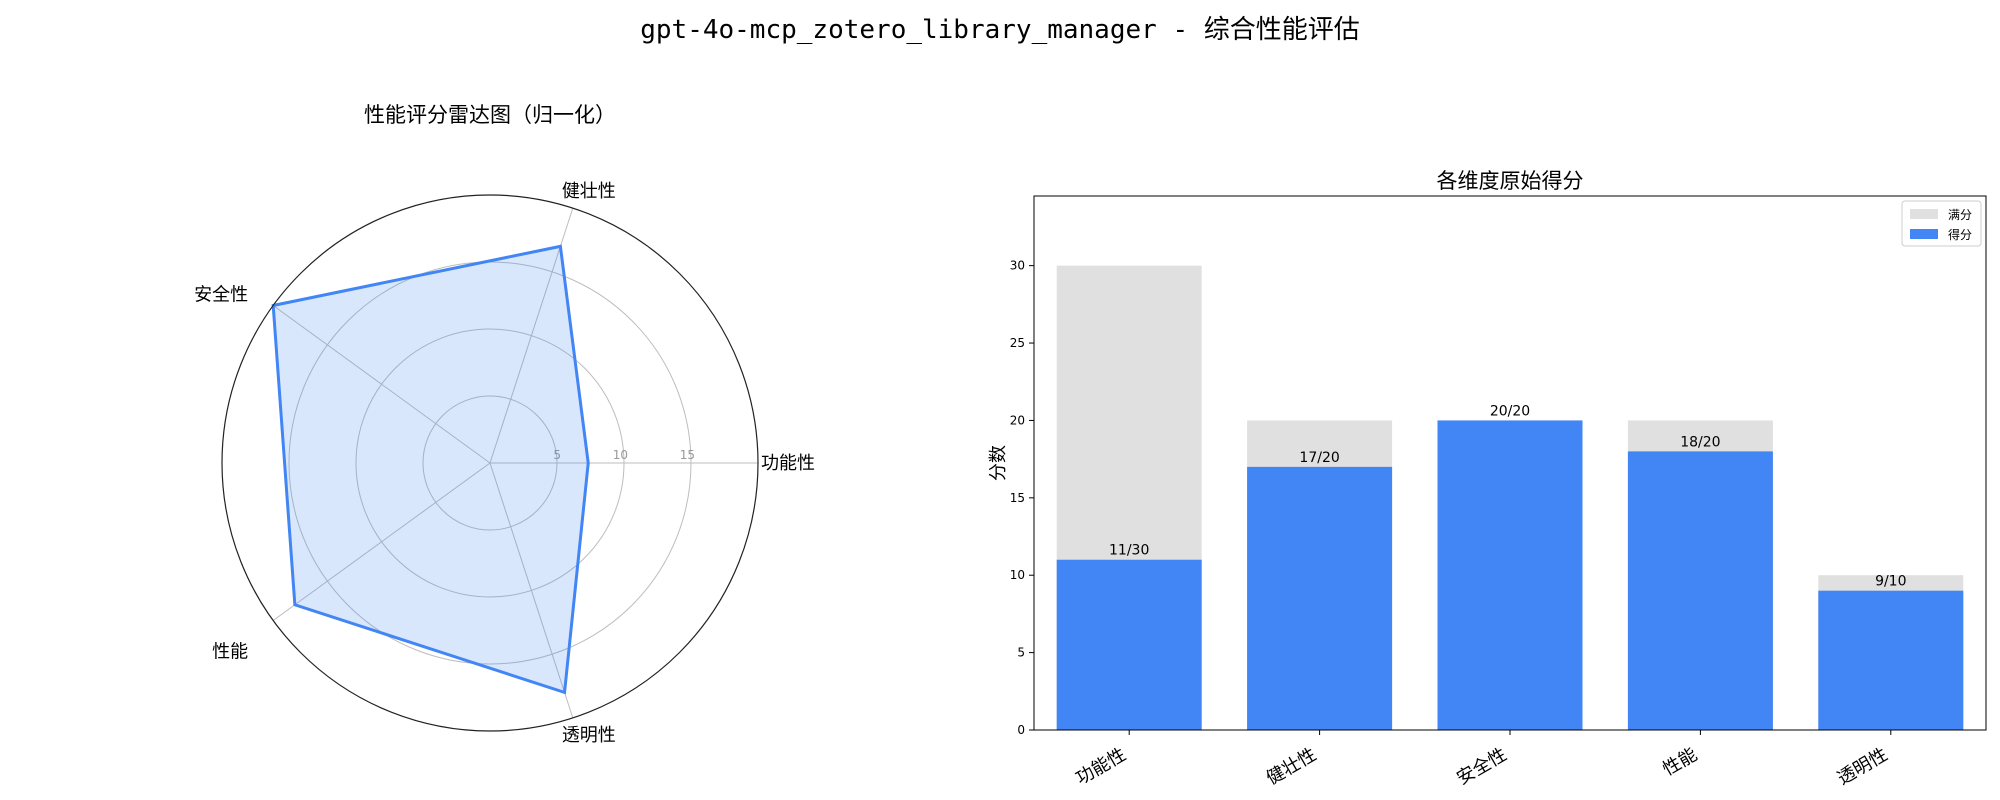 The image size is (2000, 800). Describe the element at coordinates (1680, 762) in the screenshot. I see `bar-xtick-label-3: 性能` at that location.